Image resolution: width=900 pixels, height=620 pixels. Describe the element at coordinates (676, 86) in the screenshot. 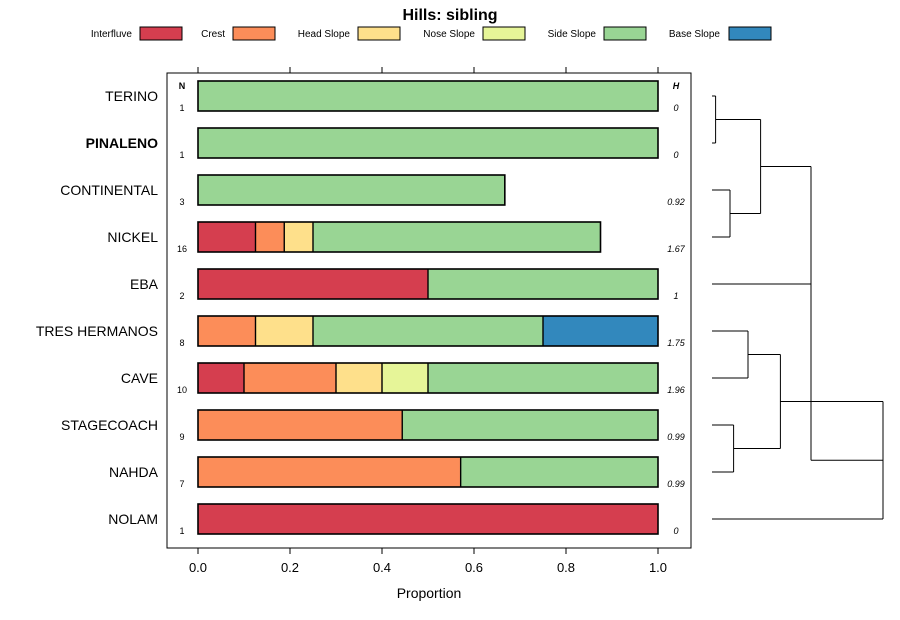

I see `h-column-header: H` at that location.